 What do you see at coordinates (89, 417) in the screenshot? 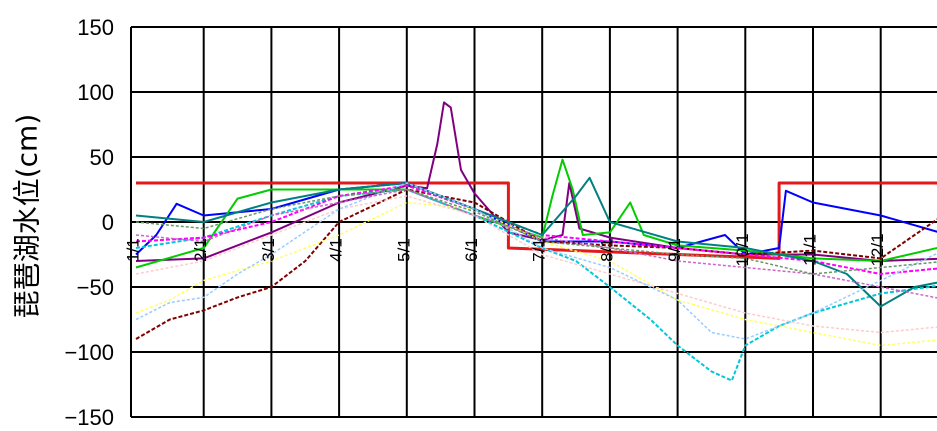
I see `y-tick-label: −150` at bounding box center [89, 417].